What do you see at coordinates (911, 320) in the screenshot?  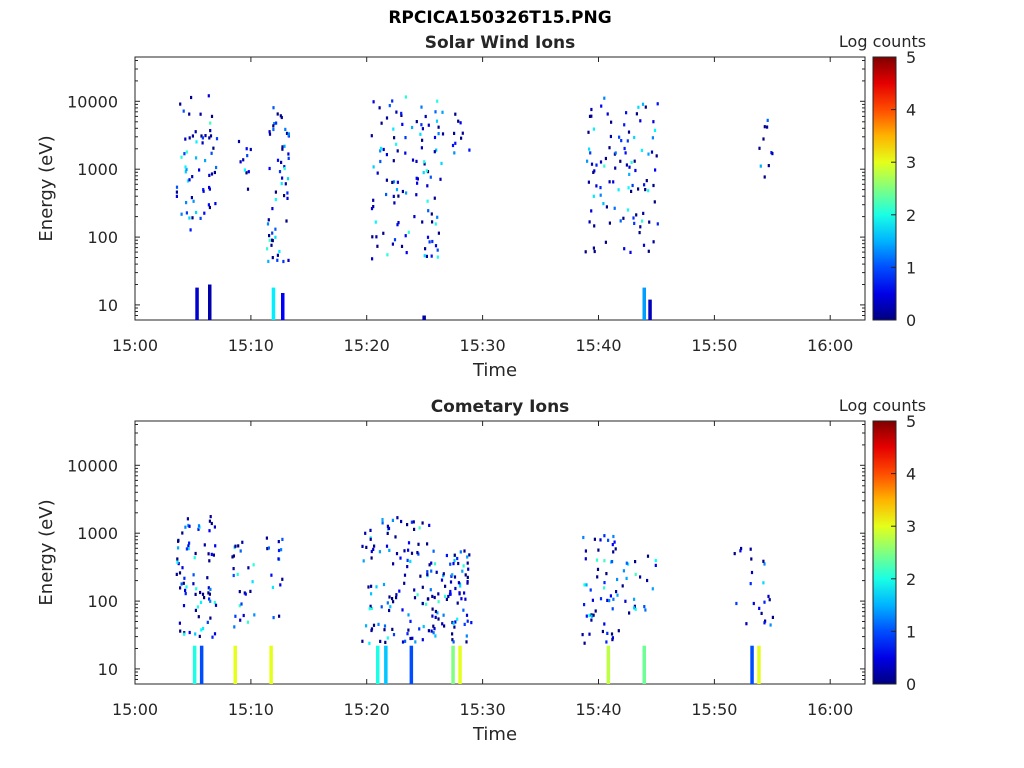 I see `colorbar-tick-label: 0` at bounding box center [911, 320].